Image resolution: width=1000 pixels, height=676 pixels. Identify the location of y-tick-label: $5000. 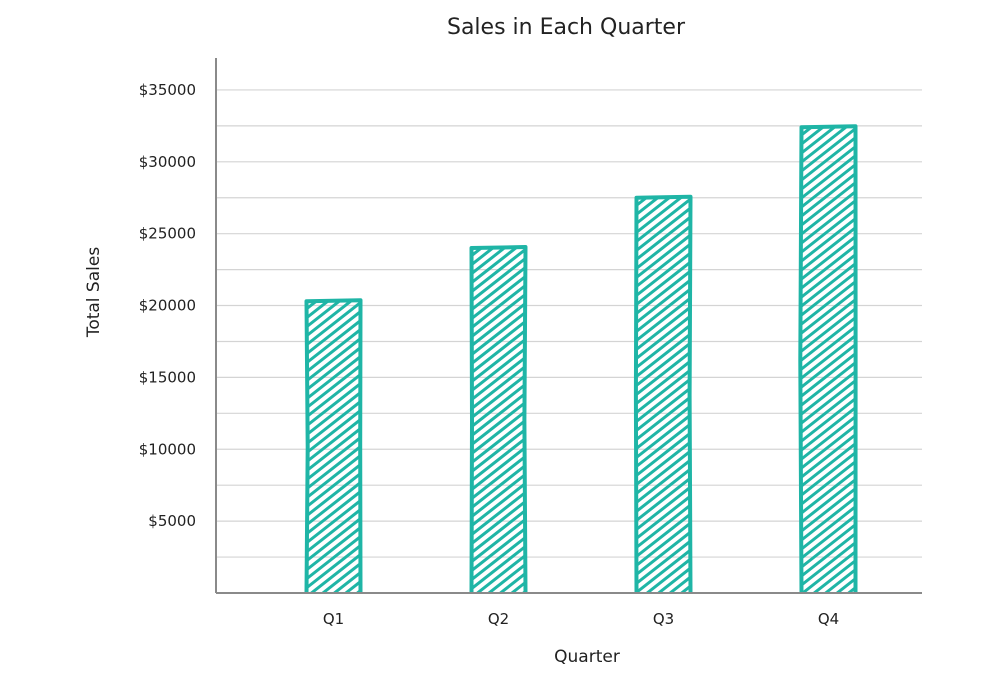
(172, 521).